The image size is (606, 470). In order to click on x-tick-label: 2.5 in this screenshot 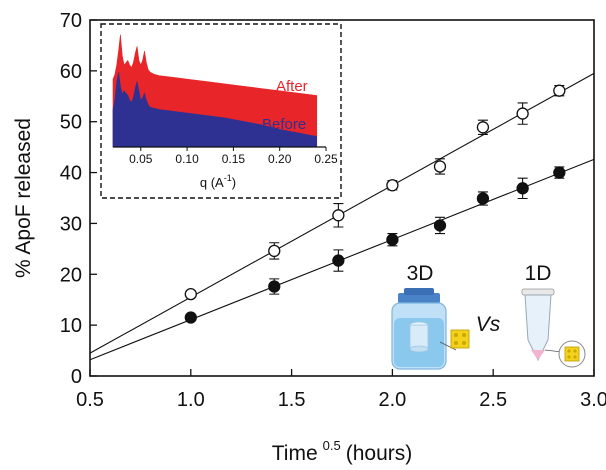, I will do `click(493, 400)`.